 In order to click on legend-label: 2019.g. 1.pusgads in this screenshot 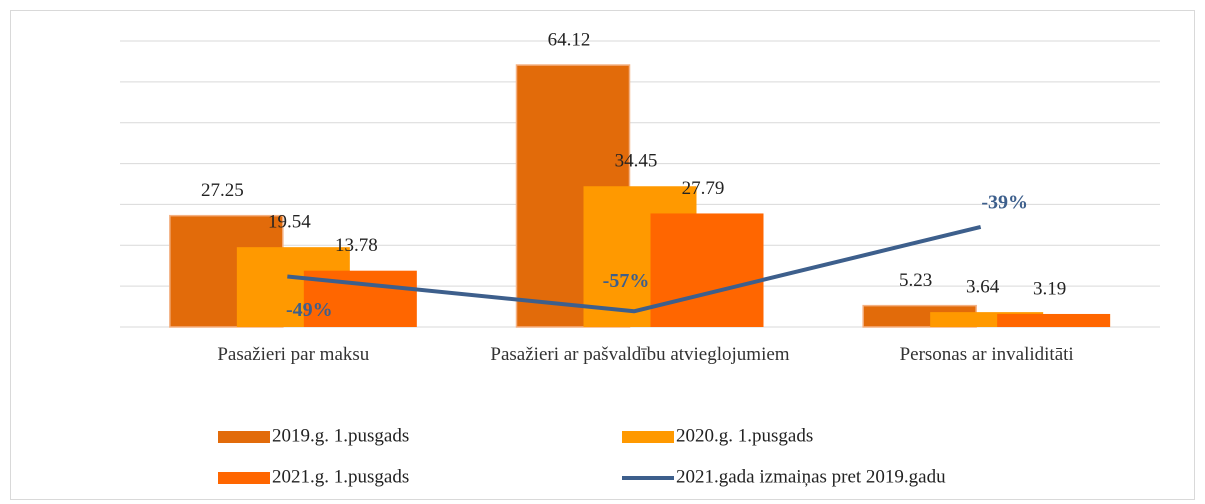, I will do `click(340, 435)`.